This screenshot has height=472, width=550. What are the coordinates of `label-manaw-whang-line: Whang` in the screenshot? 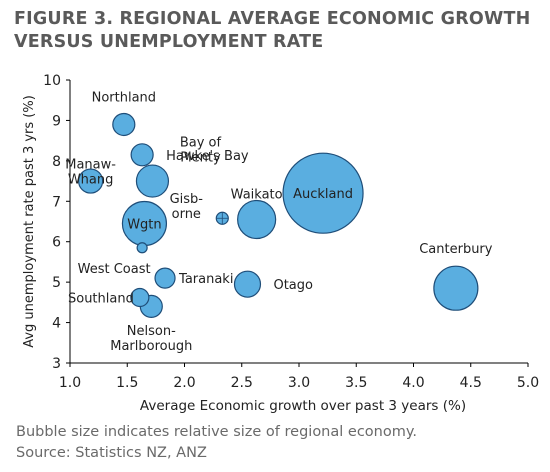 It's located at (91, 180).